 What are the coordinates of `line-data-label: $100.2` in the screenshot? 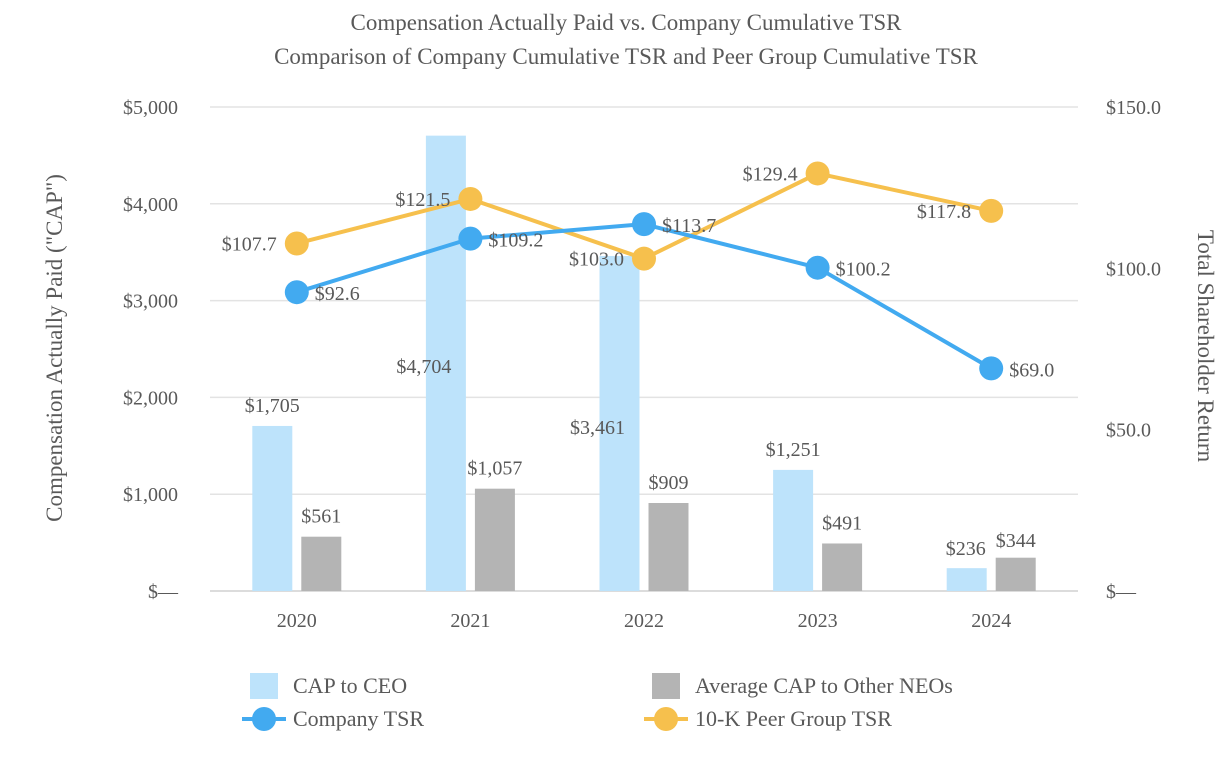 It's located at (863, 270).